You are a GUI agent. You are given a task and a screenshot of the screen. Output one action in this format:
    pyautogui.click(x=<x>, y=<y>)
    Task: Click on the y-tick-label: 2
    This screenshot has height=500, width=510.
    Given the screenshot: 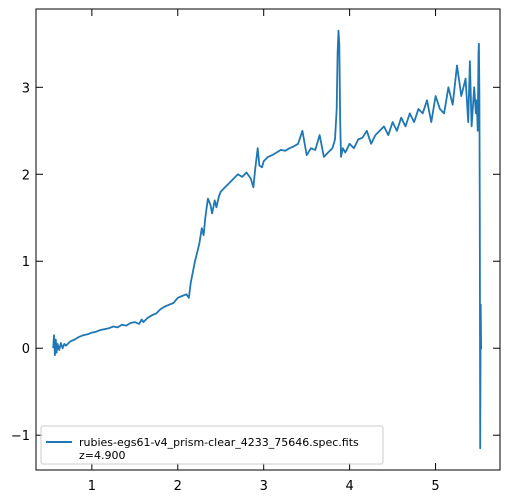 What is the action you would take?
    pyautogui.click(x=26, y=175)
    